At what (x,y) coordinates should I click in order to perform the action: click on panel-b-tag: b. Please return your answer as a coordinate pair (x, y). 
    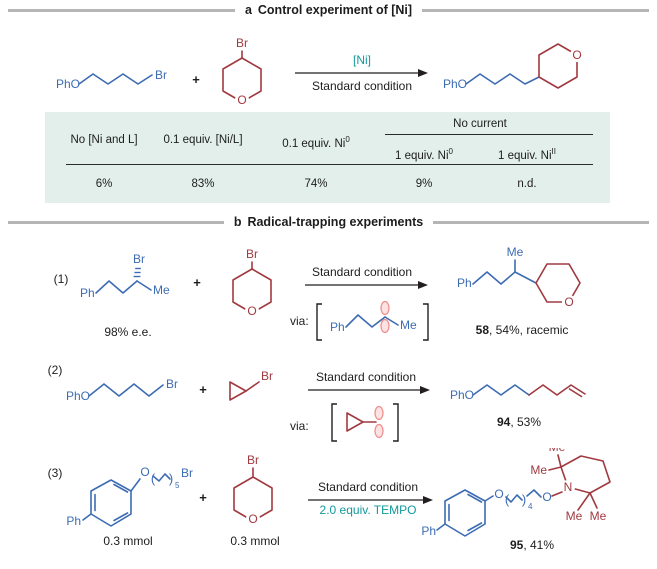
    Looking at the image, I should click on (237, 222).